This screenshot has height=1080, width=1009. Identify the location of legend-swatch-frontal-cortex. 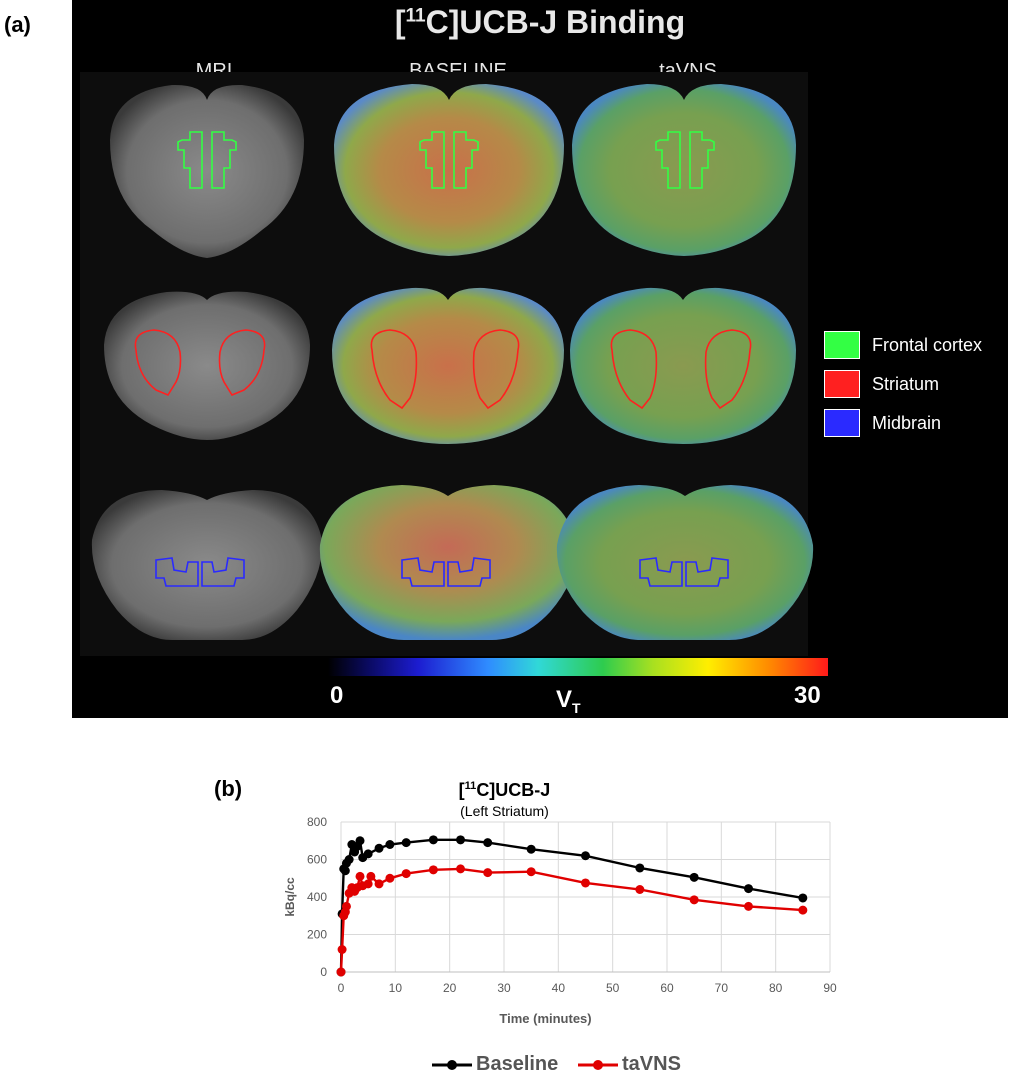
(842, 345).